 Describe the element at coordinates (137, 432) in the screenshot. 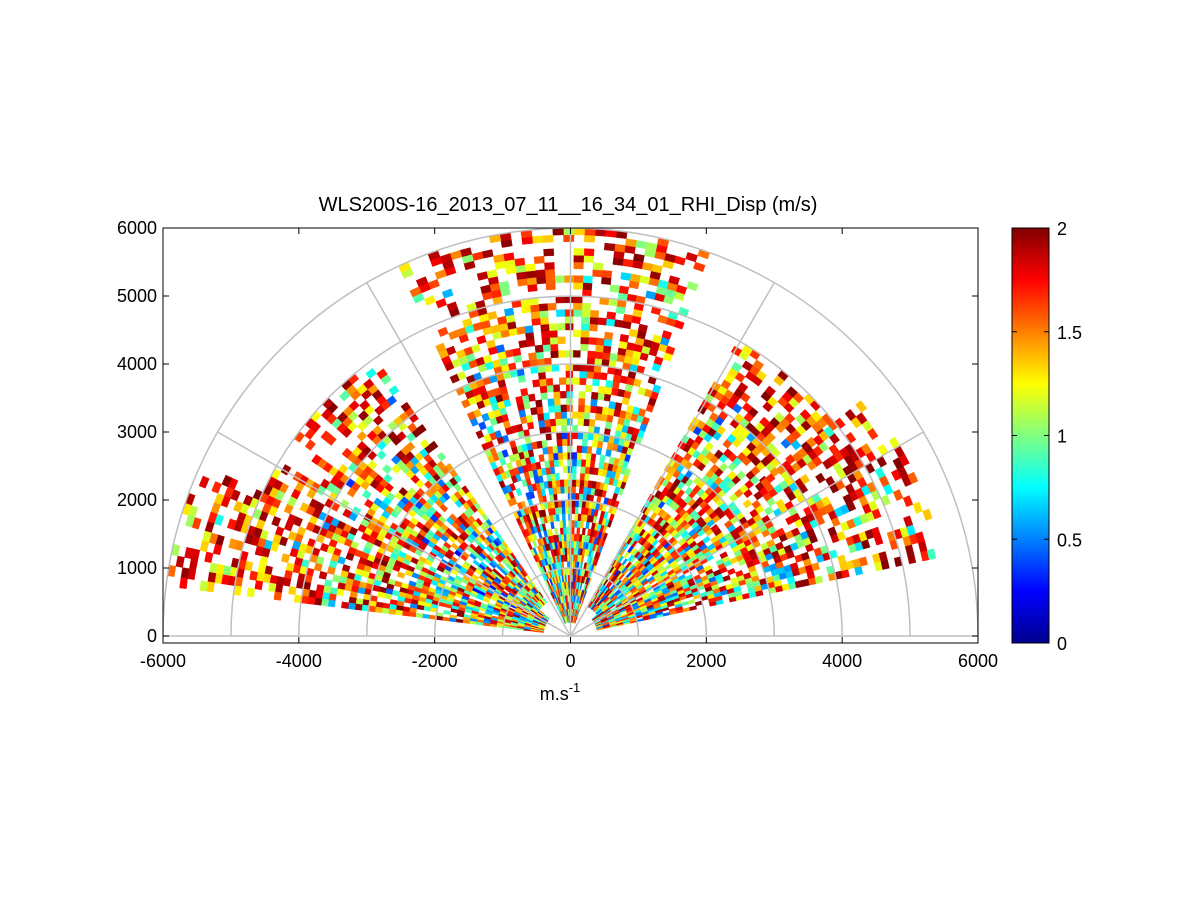

I see `y-tick-label: 3000` at that location.